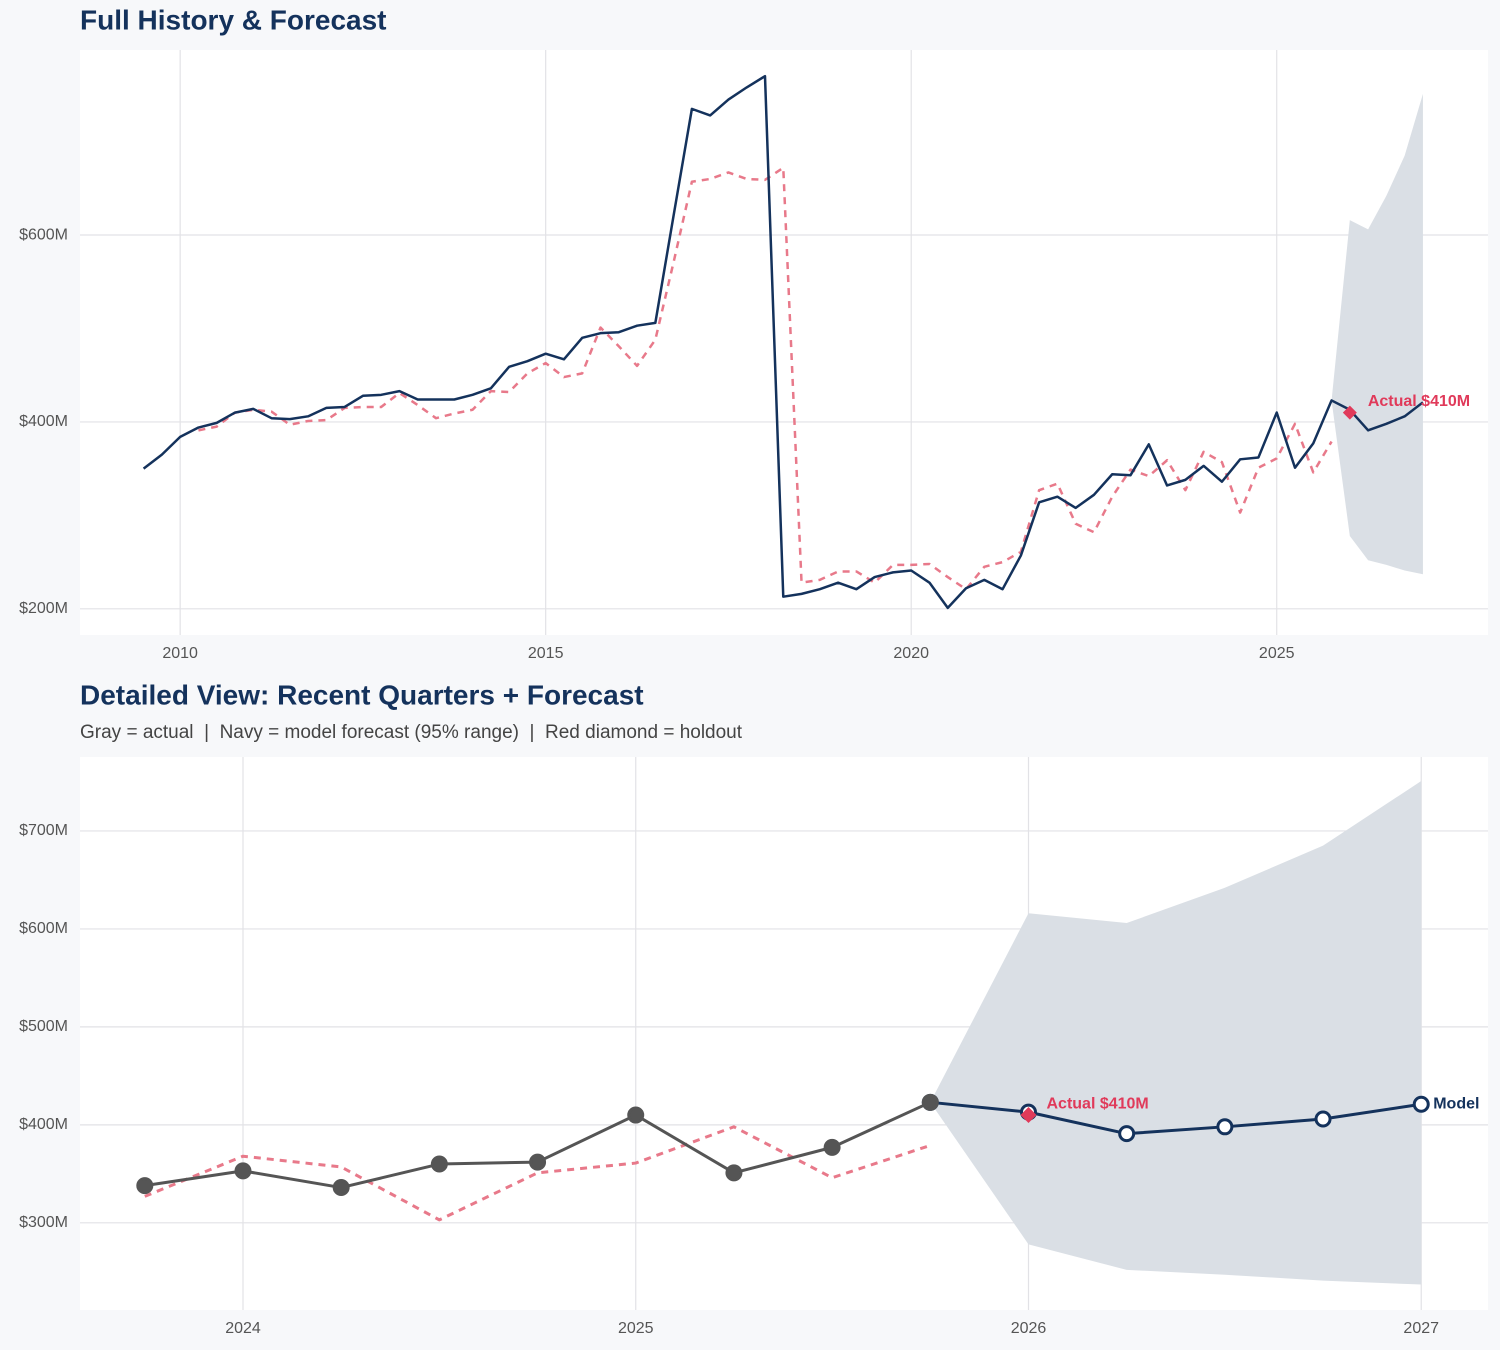 The image size is (1500, 1350). I want to click on fitted-line, so click(537, 1173).